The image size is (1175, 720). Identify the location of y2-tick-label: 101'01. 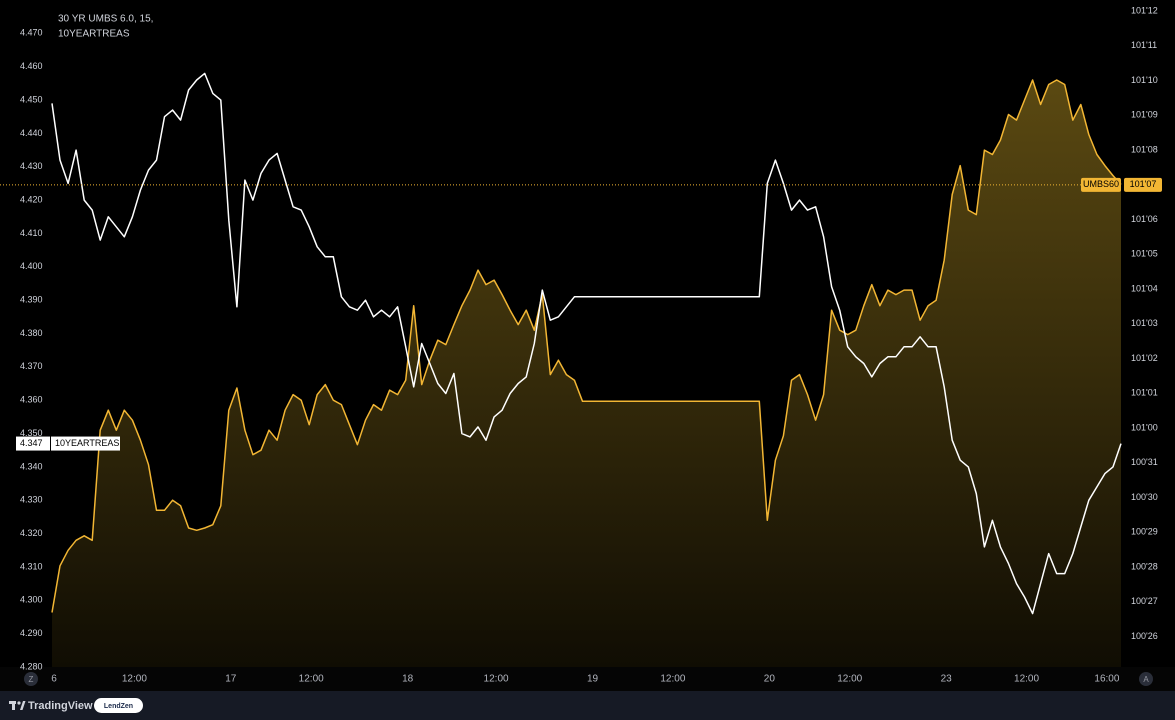
(1144, 393).